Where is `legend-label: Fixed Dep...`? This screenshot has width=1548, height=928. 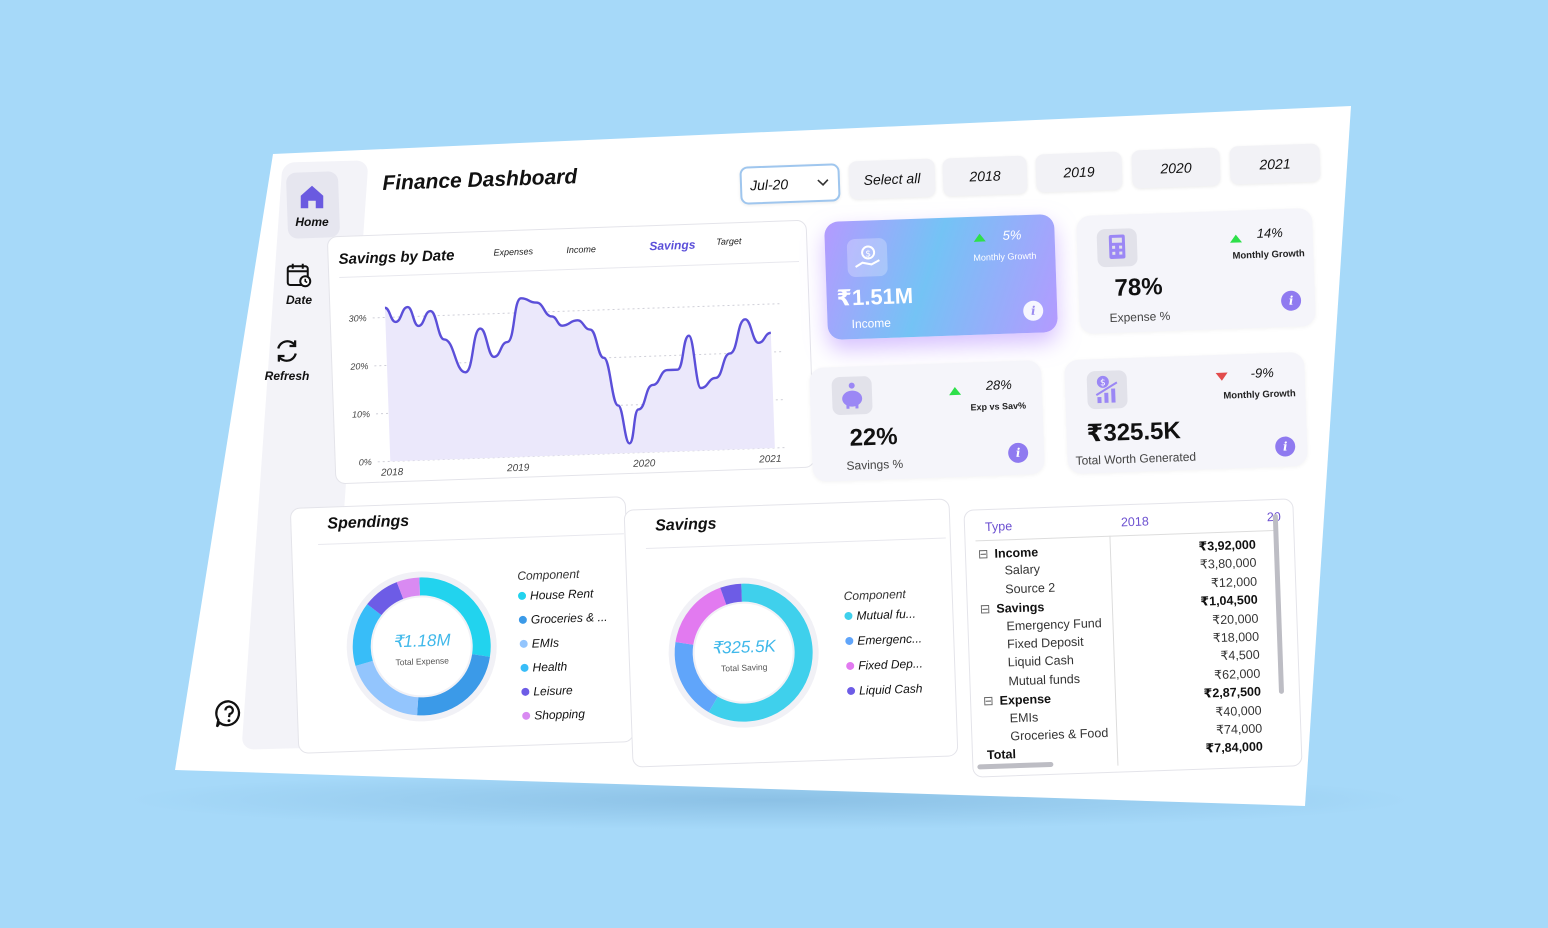
legend-label: Fixed Dep... is located at coordinates (890, 664).